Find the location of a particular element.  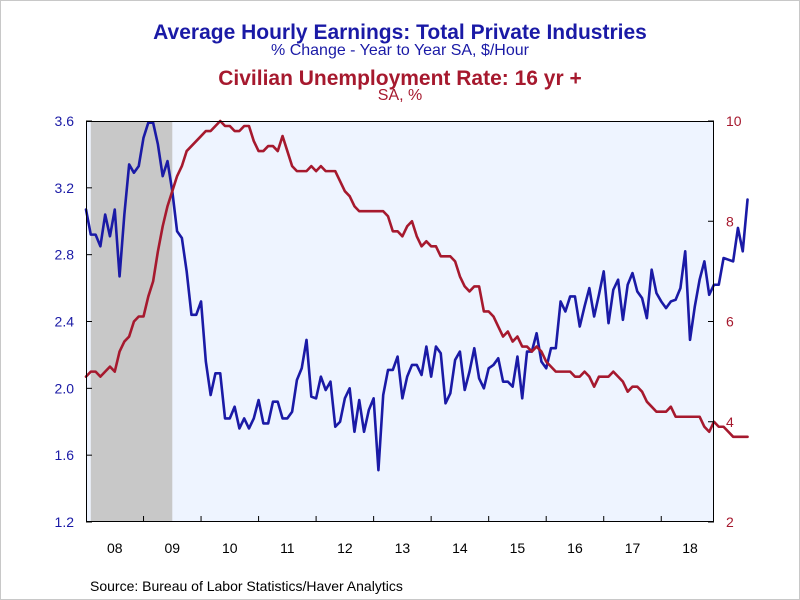

right-axis-tick-label: 10 is located at coordinates (734, 121).